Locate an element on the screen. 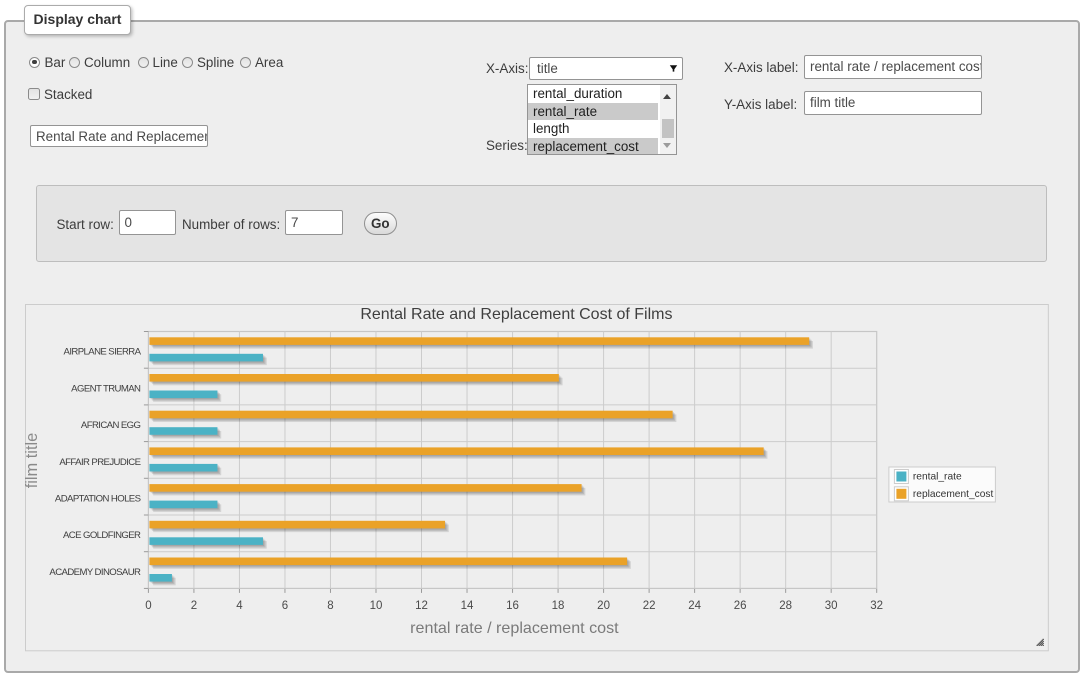 The width and height of the screenshot is (1081, 681). svg-text: 10 is located at coordinates (375, 606).